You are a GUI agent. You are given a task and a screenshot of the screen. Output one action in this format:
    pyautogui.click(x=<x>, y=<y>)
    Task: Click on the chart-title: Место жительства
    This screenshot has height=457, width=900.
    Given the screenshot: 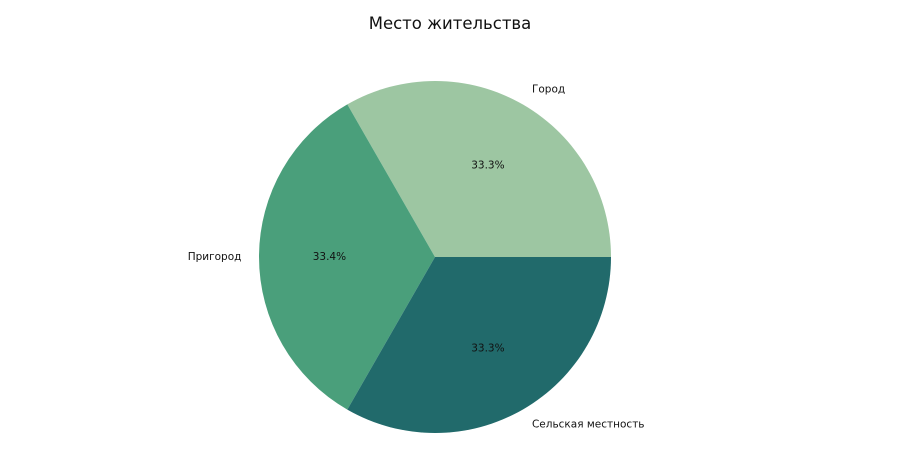 What is the action you would take?
    pyautogui.click(x=450, y=23)
    